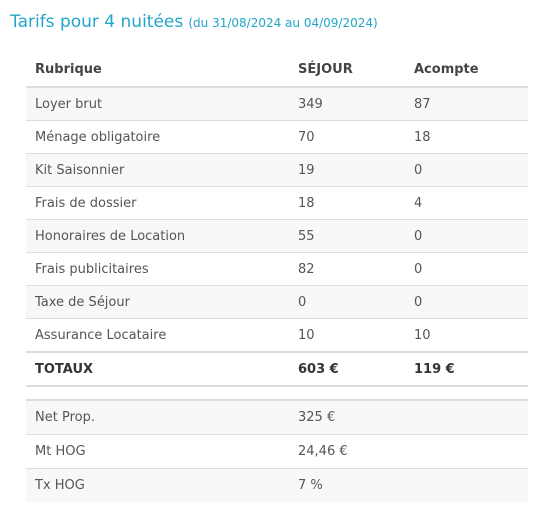 This screenshot has height=517, width=533. Describe the element at coordinates (422, 335) in the screenshot. I see `cell-acompte: 10` at that location.